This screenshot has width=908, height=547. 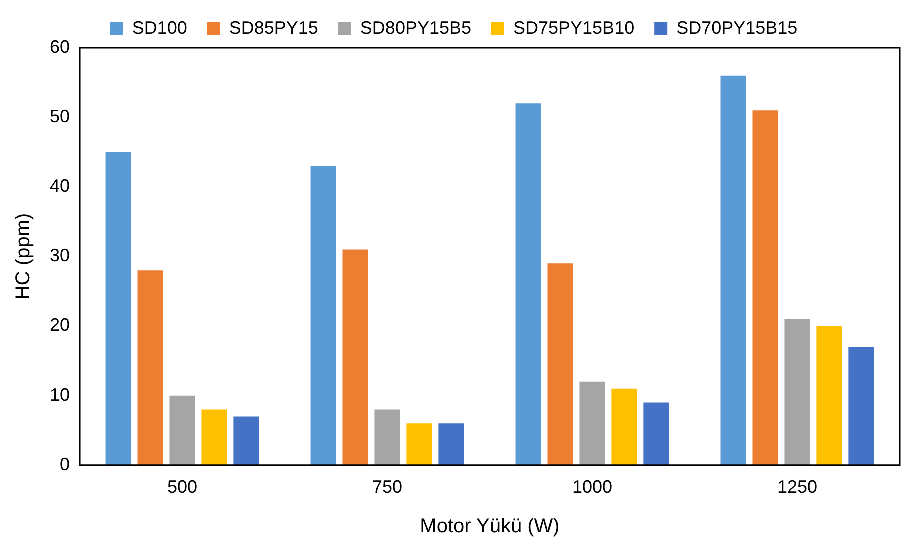 I want to click on y-tick-label: 30, so click(x=60, y=256).